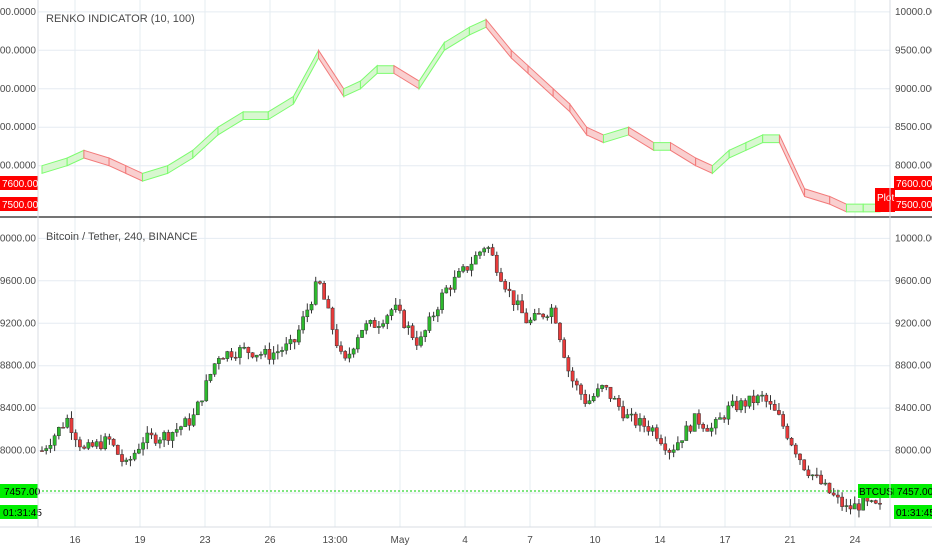 The image size is (932, 550). Describe the element at coordinates (913, 366) in the screenshot. I see `price-y-tick-right: 8800.00` at that location.